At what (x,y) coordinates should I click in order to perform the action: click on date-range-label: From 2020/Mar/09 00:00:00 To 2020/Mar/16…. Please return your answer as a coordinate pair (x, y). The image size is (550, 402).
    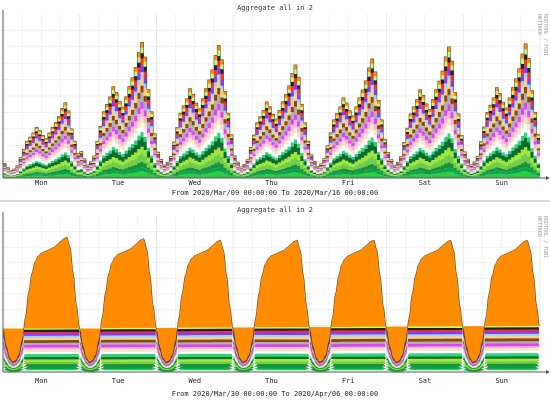
    Looking at the image, I should click on (275, 193).